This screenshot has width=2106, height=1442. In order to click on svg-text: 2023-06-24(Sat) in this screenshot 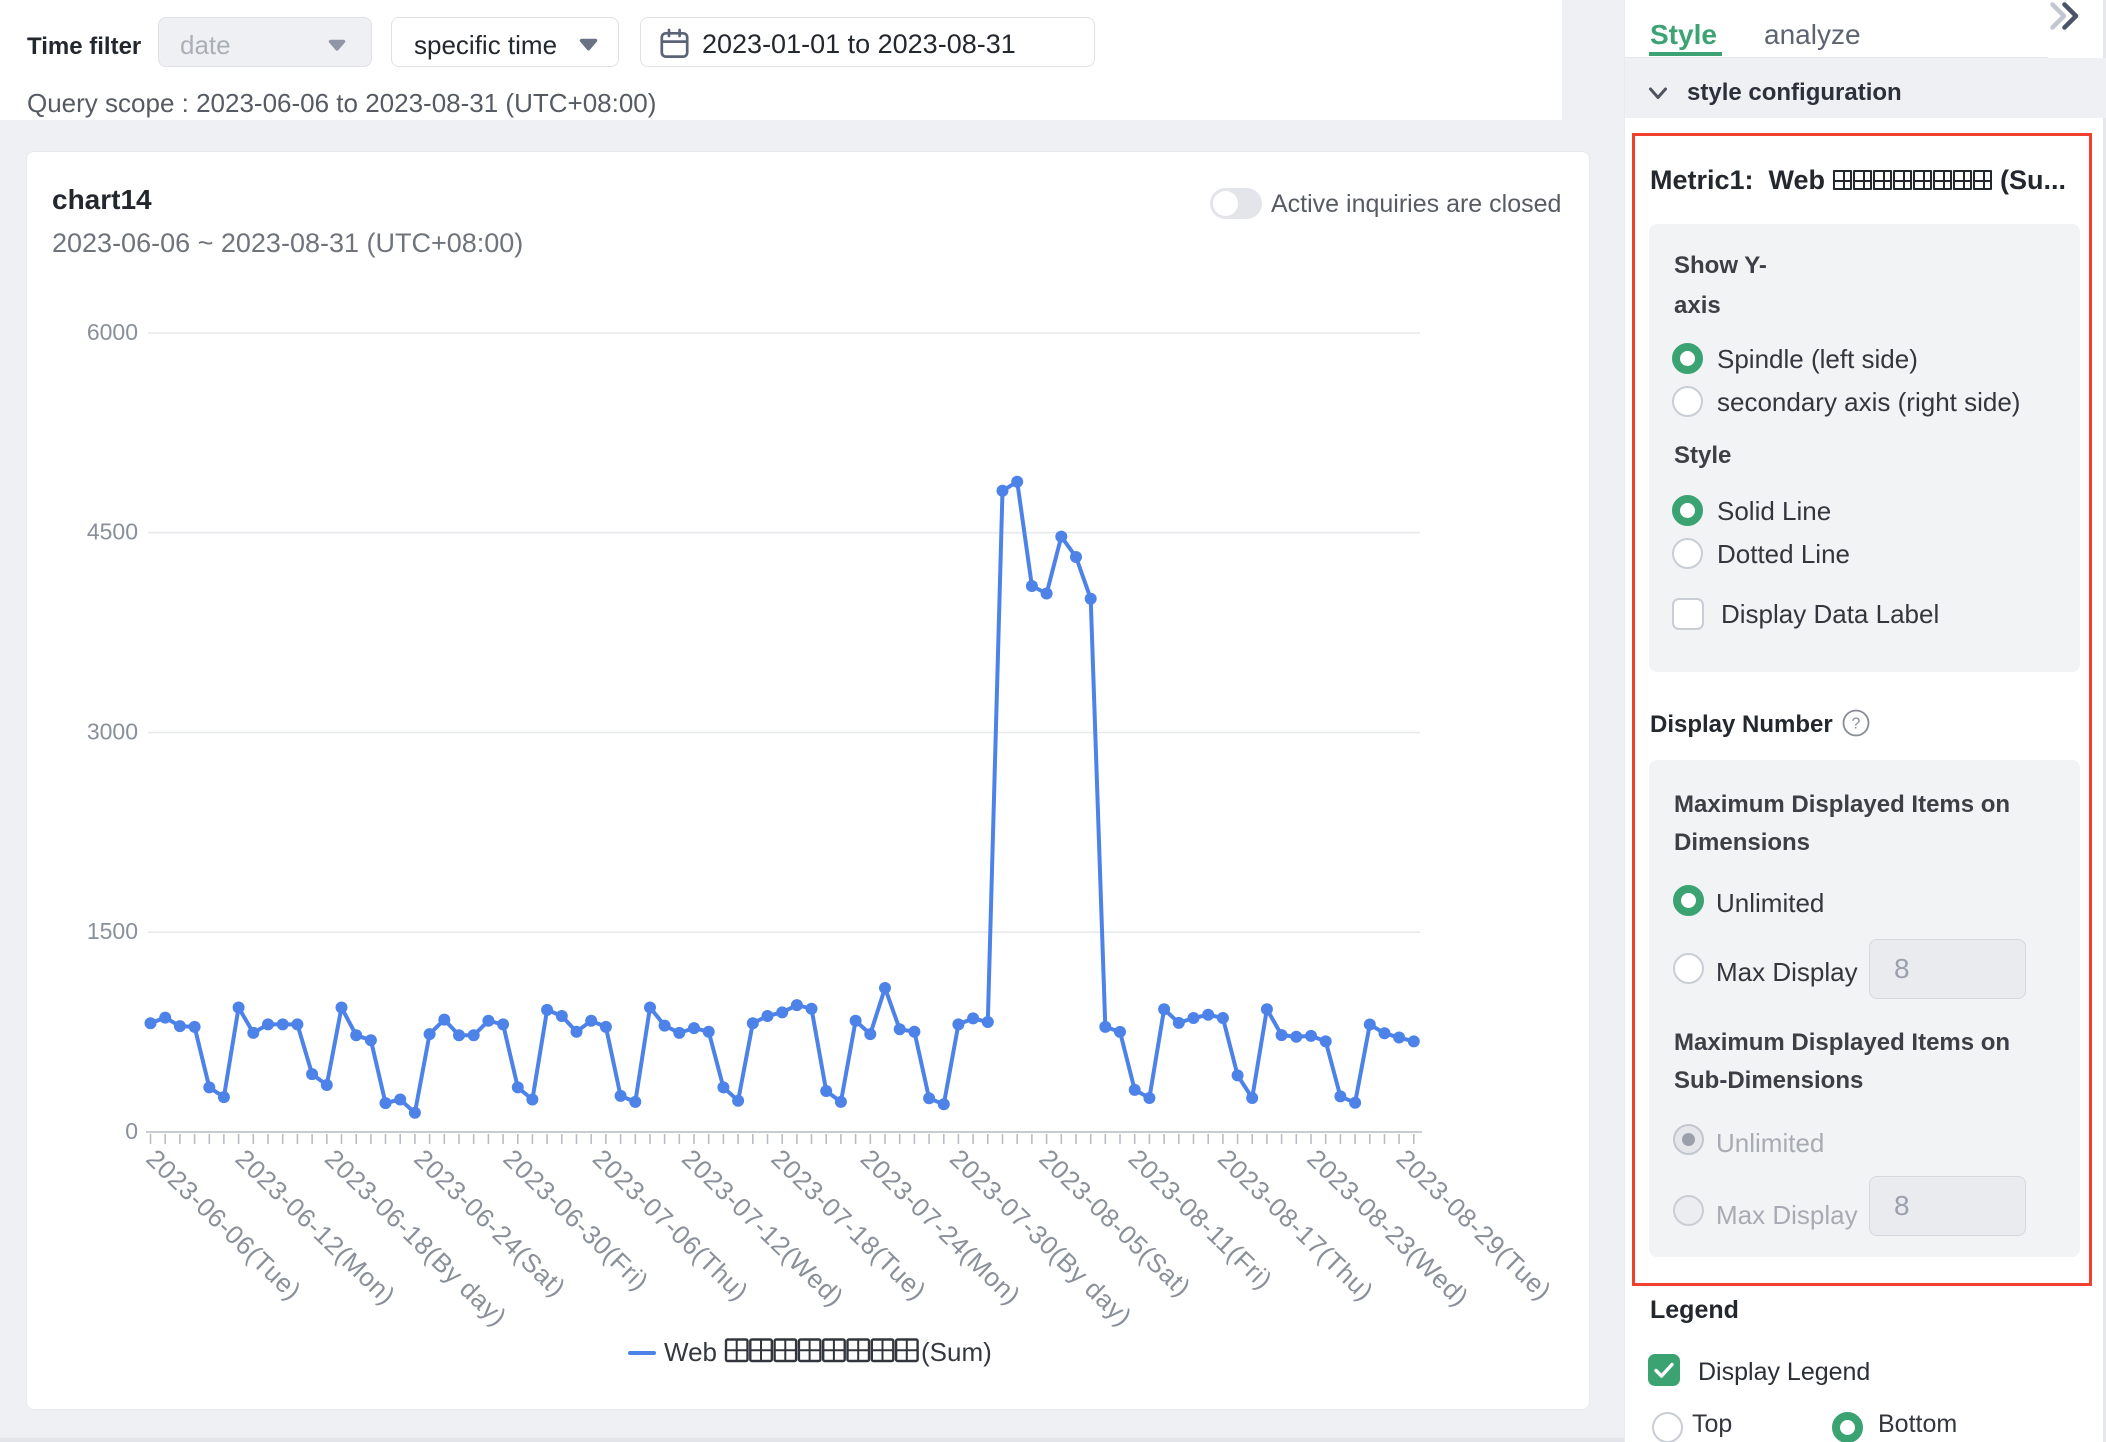, I will do `click(490, 1222)`.